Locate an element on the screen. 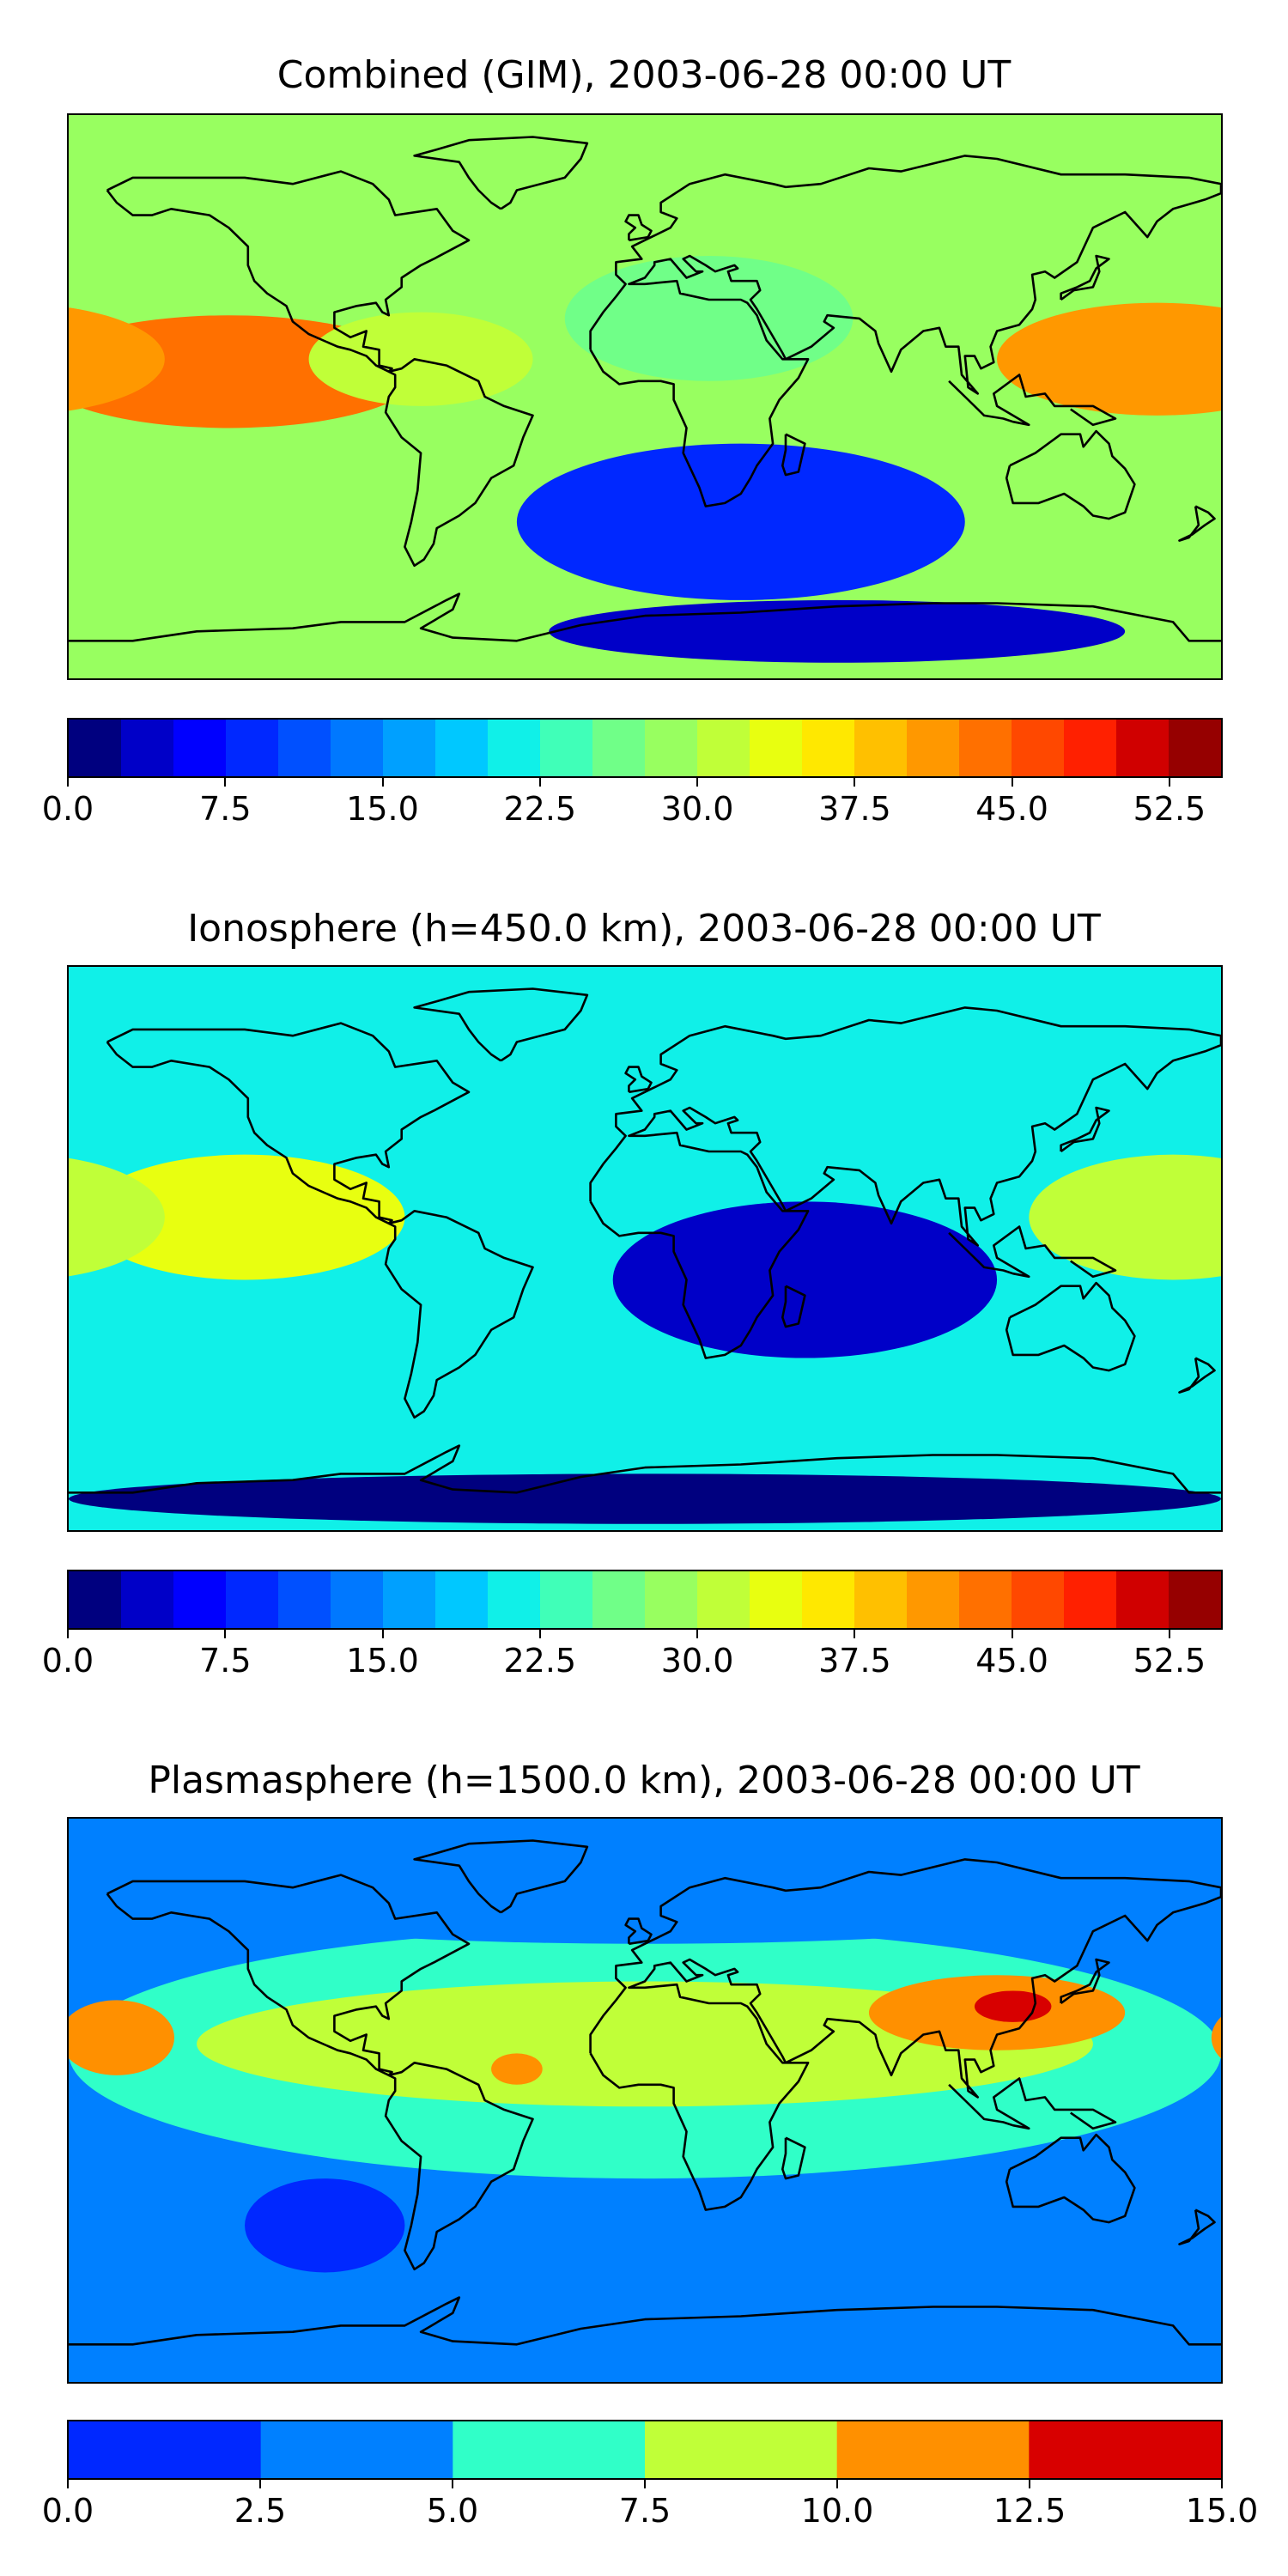 This screenshot has height=2576, width=1288. colorbar-tick-label: 2.5 is located at coordinates (260, 2511).